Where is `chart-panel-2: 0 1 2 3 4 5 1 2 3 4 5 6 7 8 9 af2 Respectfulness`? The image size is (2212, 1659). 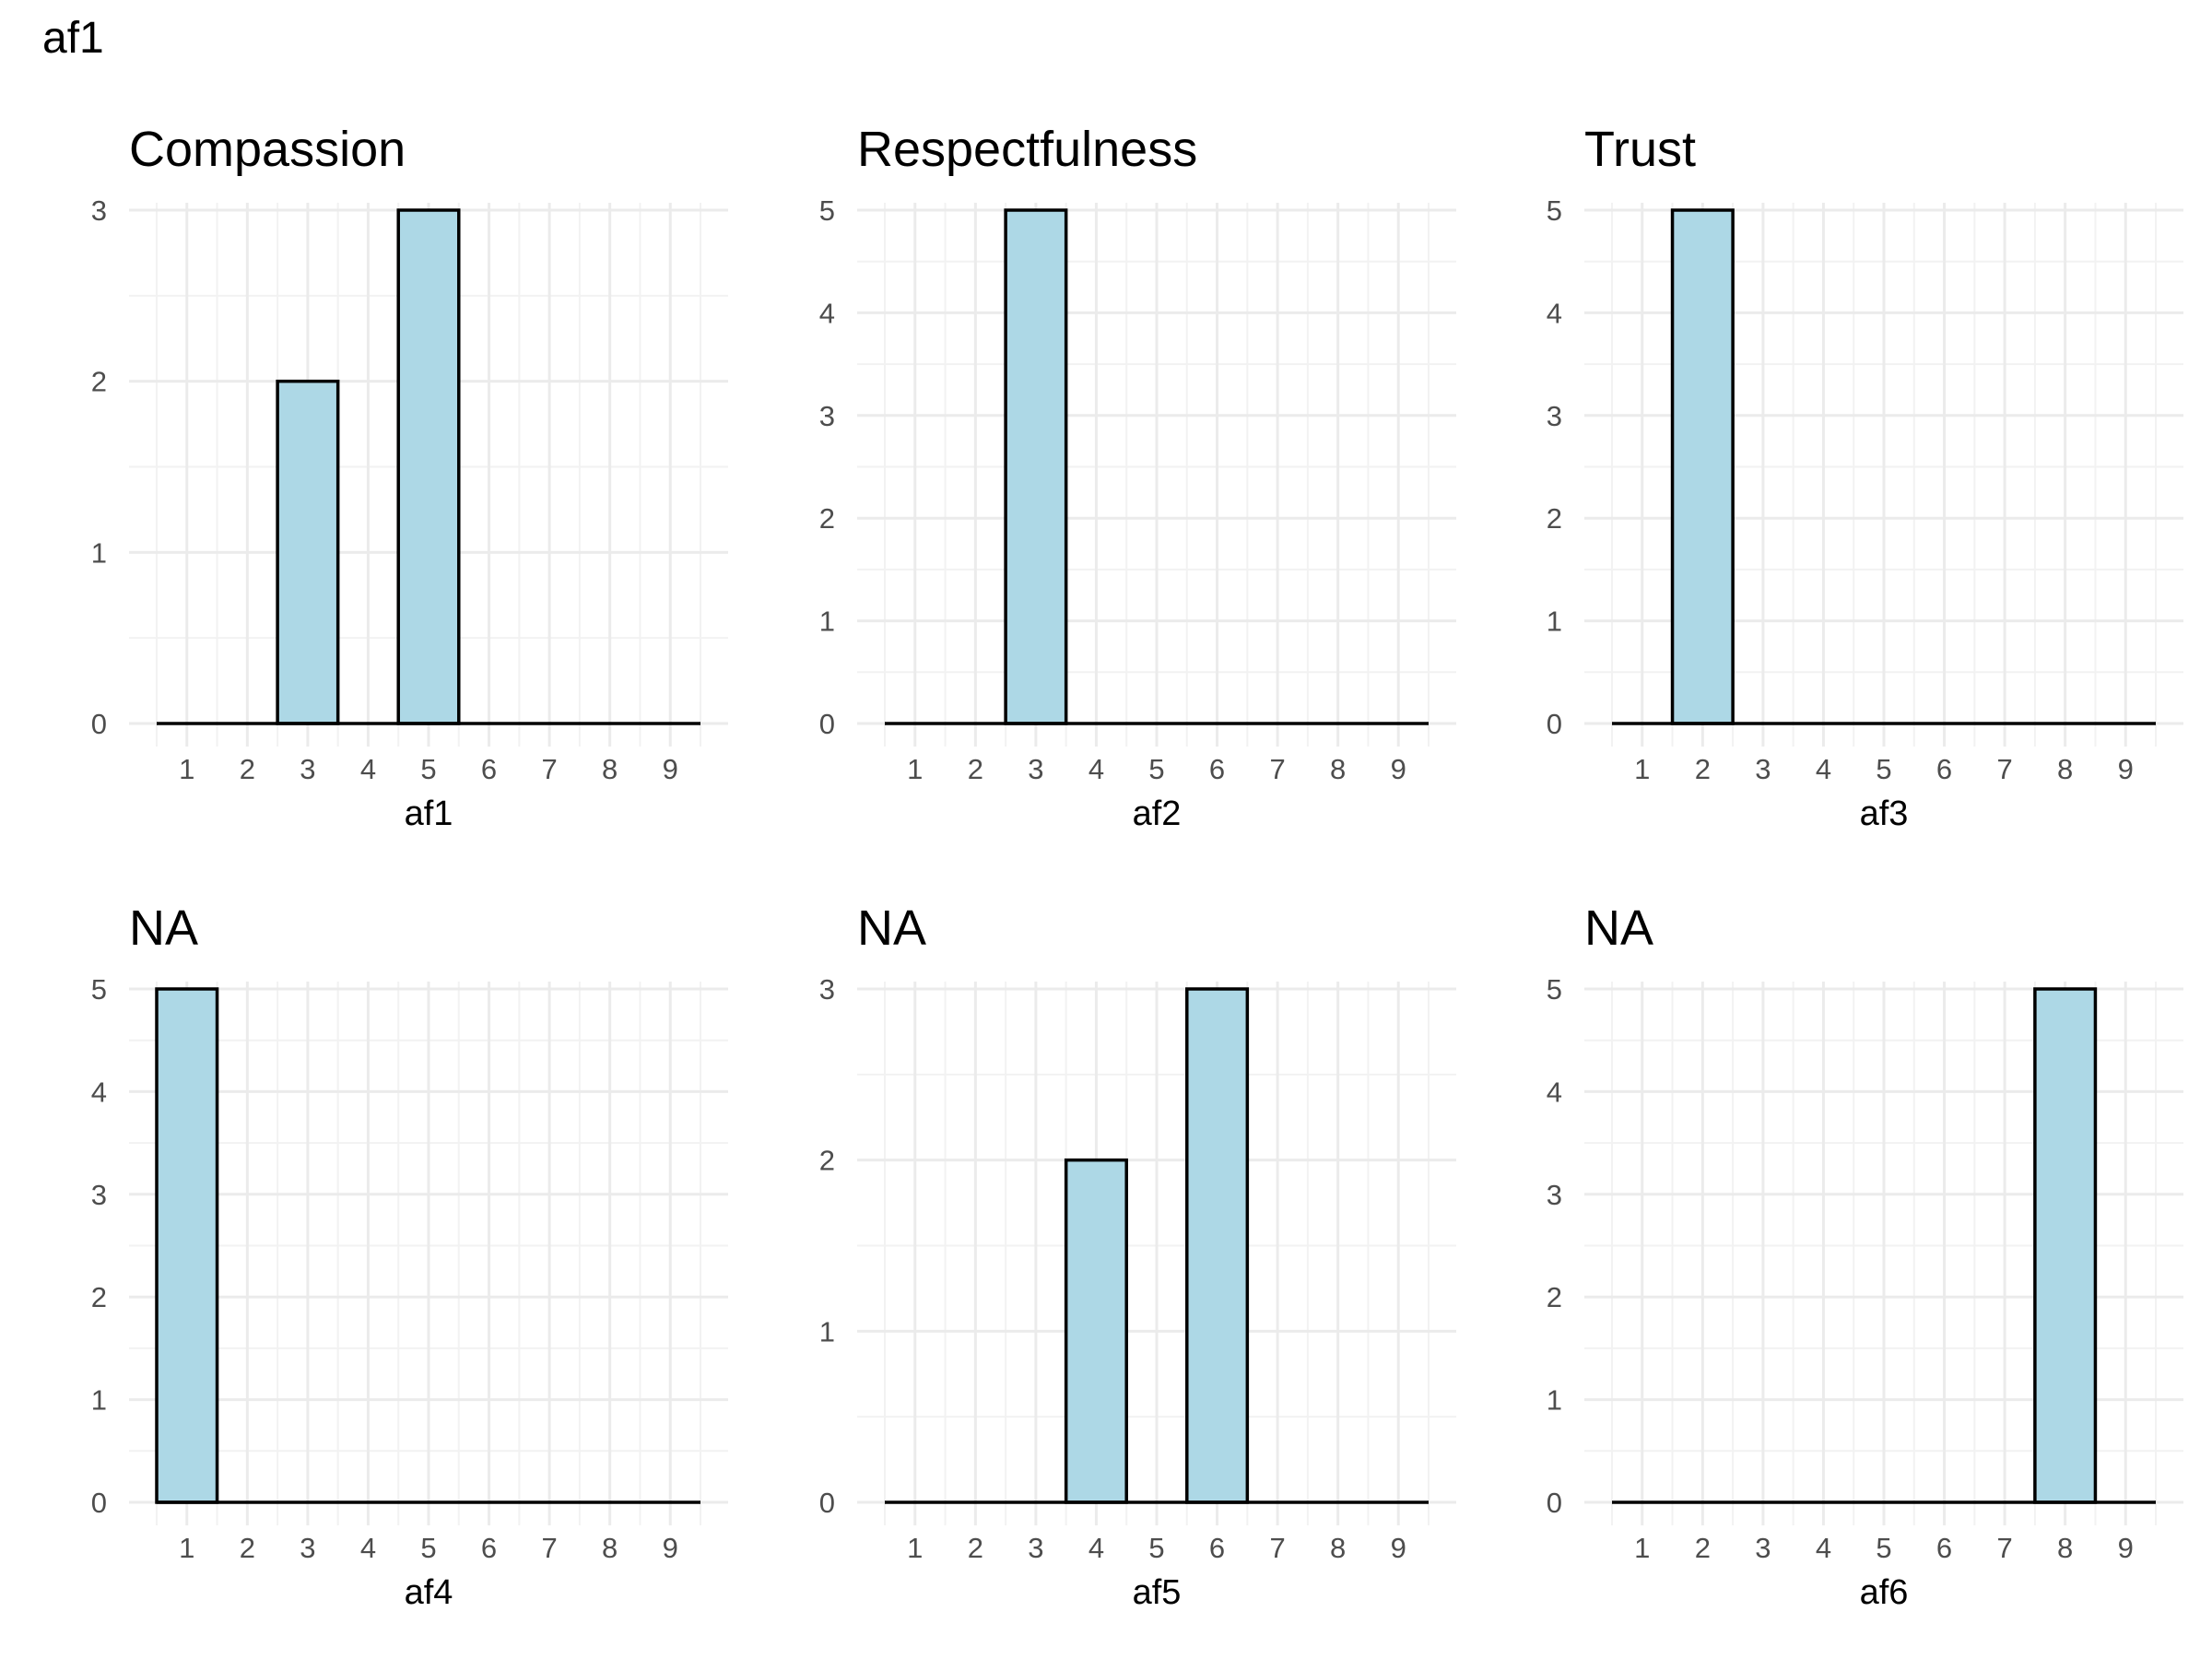 chart-panel-2: 0 1 2 3 4 5 1 2 3 4 5 6 7 8 9 af2 Respectfulness is located at coordinates (1137, 477).